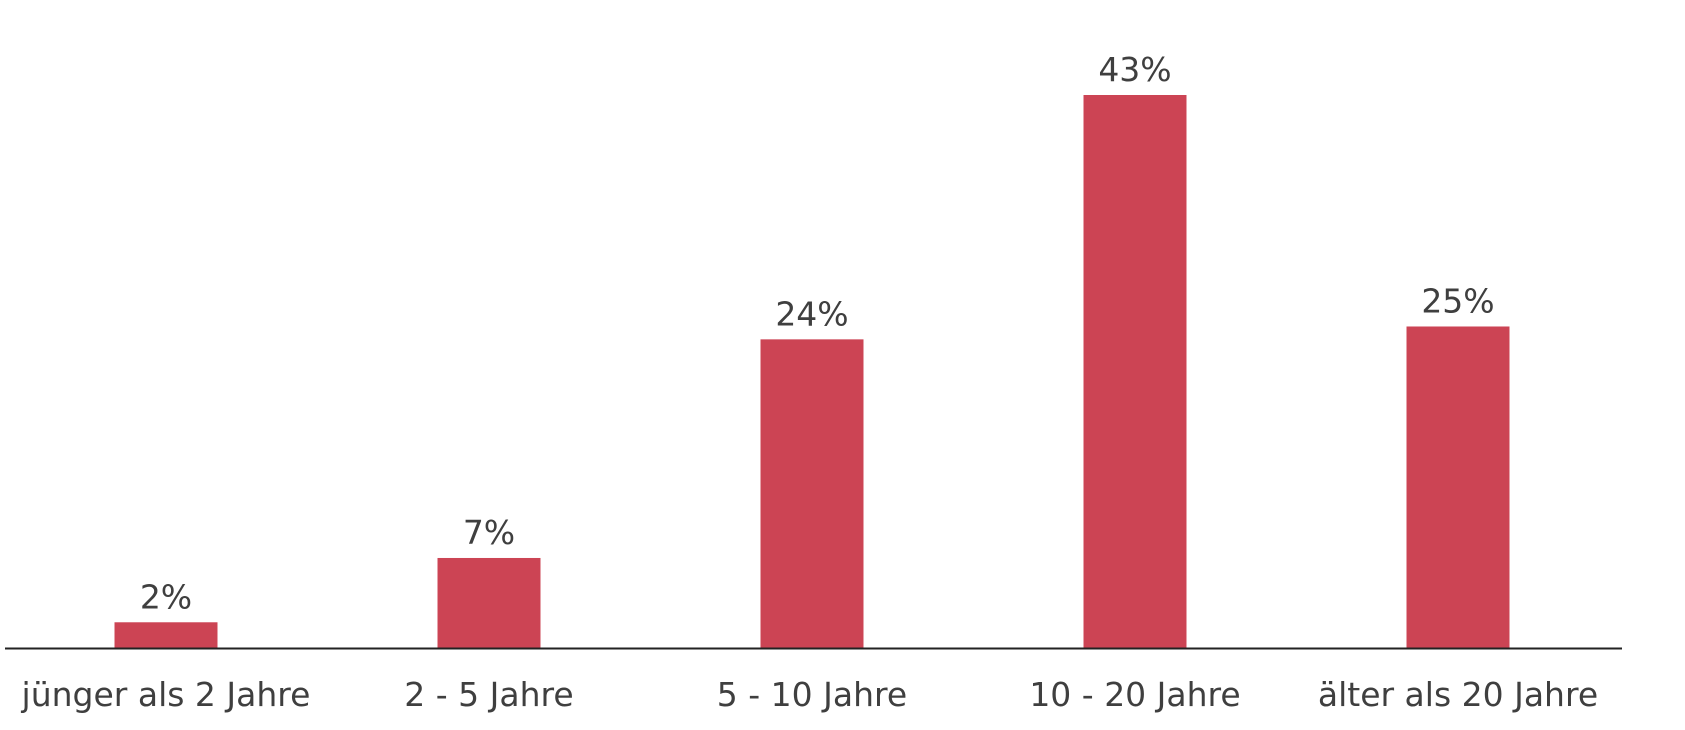  I want to click on value-label-3: 43%, so click(1134, 69).